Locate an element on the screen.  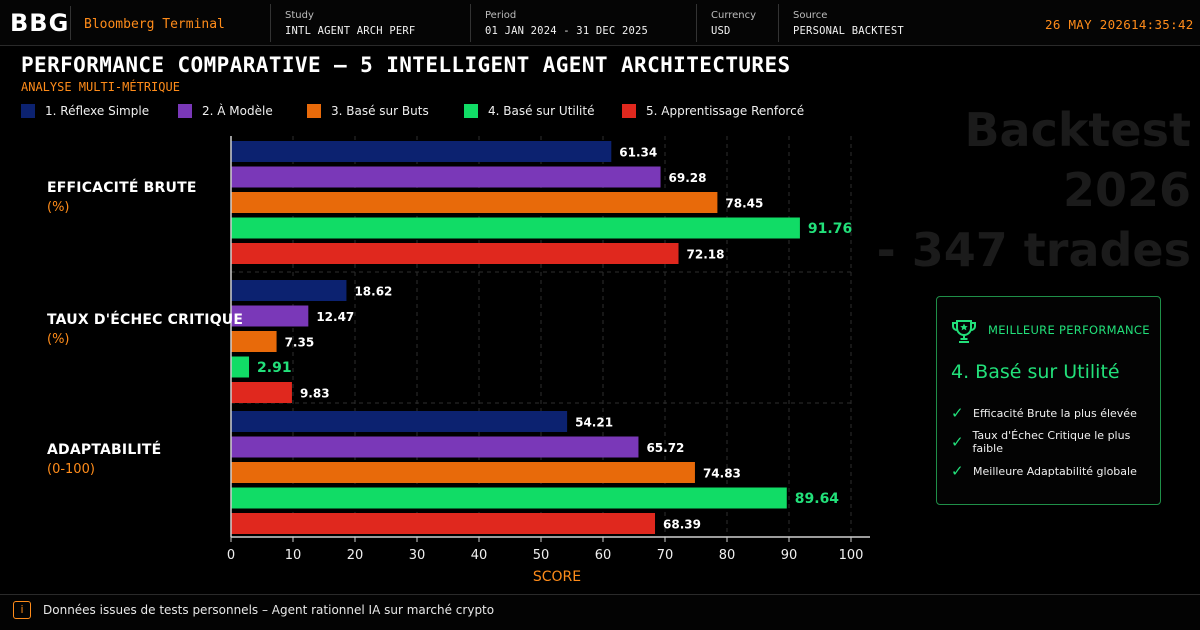
legend-item-base-sur-buts: 3. Basé sur Buts is located at coordinates (368, 111).